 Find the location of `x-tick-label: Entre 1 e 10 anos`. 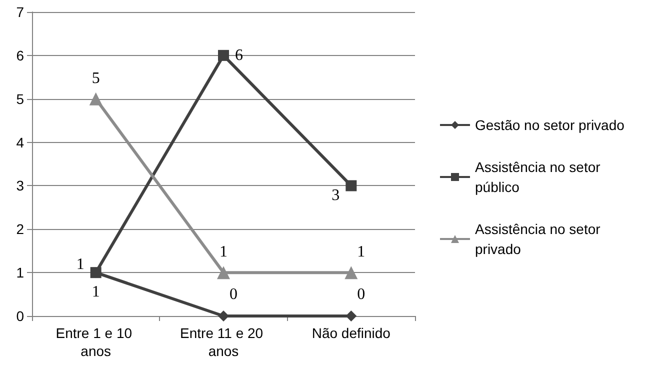

x-tick-label: Entre 1 e 10 anos is located at coordinates (96, 342).